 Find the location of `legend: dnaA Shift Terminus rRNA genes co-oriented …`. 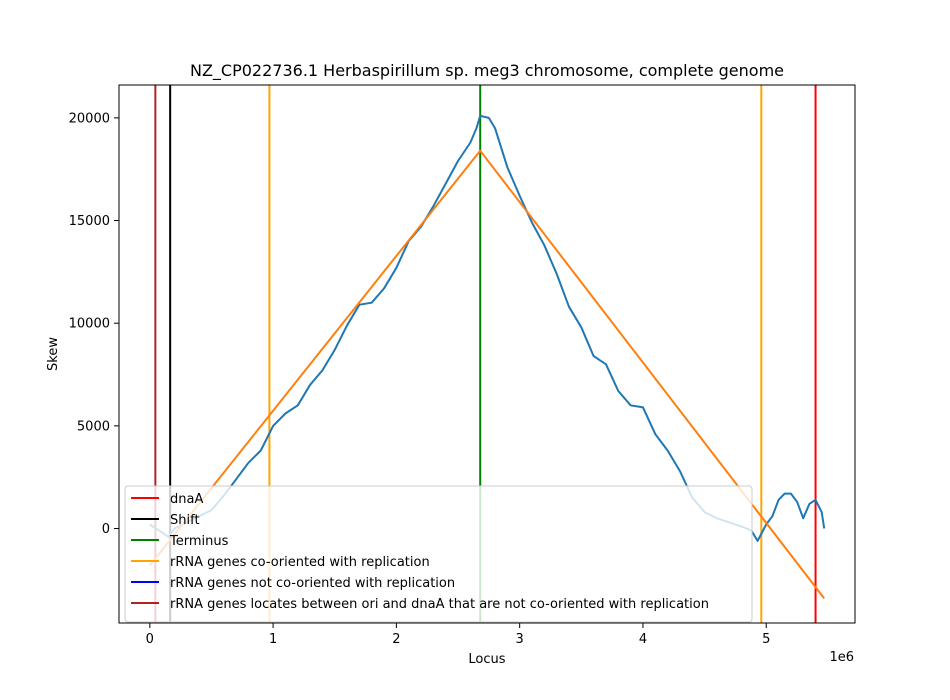

legend: dnaA Shift Terminus rRNA genes co-oriented … is located at coordinates (438, 554).